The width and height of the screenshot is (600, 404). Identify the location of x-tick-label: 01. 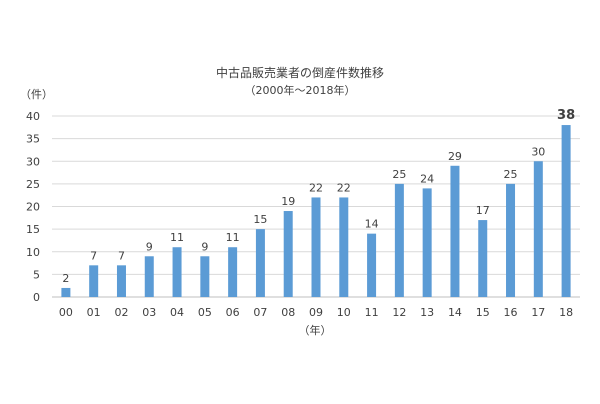
(94, 312).